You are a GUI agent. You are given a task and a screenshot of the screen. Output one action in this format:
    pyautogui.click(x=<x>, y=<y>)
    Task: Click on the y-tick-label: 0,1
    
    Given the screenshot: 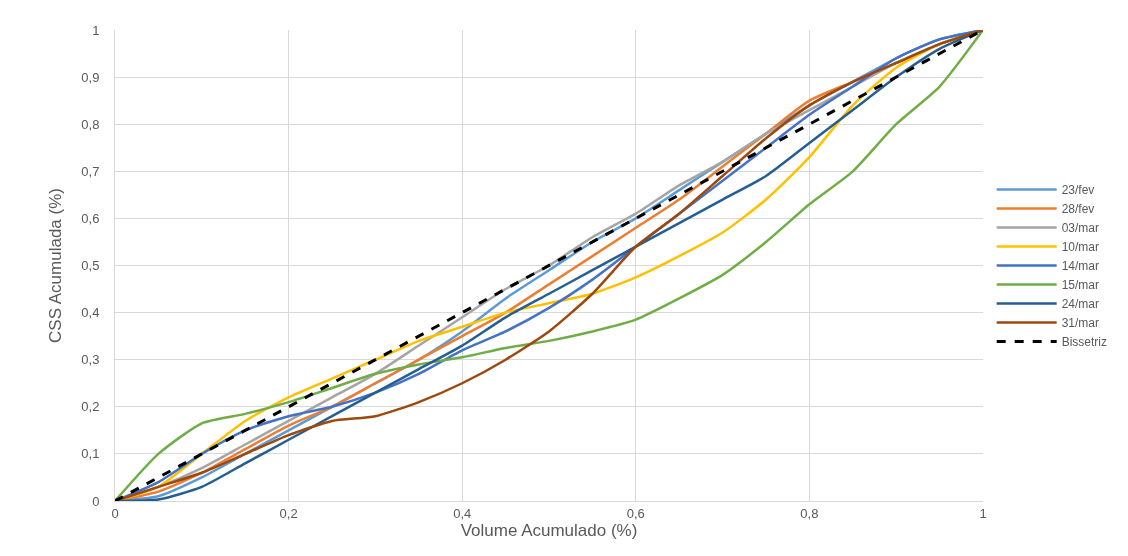 What is the action you would take?
    pyautogui.click(x=90, y=454)
    